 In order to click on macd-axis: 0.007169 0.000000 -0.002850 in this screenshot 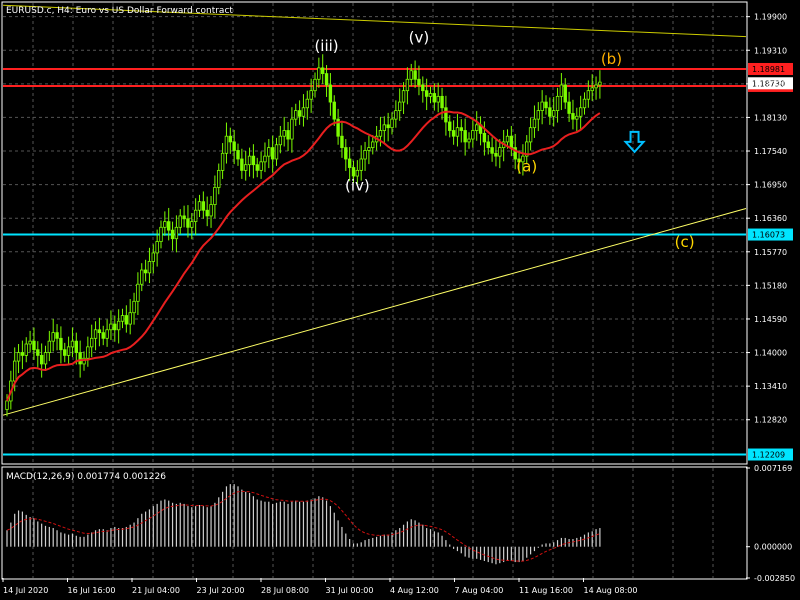, I will do `click(770, 523)`.